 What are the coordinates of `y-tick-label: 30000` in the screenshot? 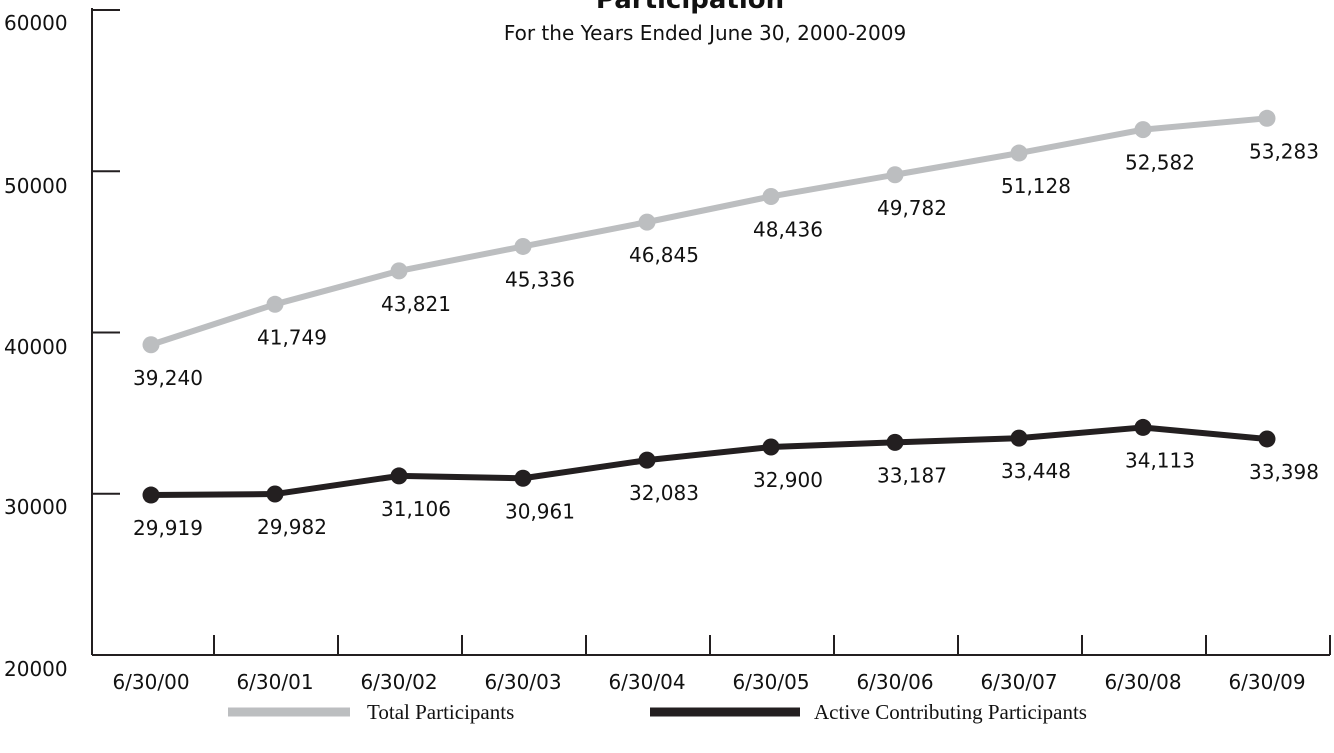 It's located at (36, 507).